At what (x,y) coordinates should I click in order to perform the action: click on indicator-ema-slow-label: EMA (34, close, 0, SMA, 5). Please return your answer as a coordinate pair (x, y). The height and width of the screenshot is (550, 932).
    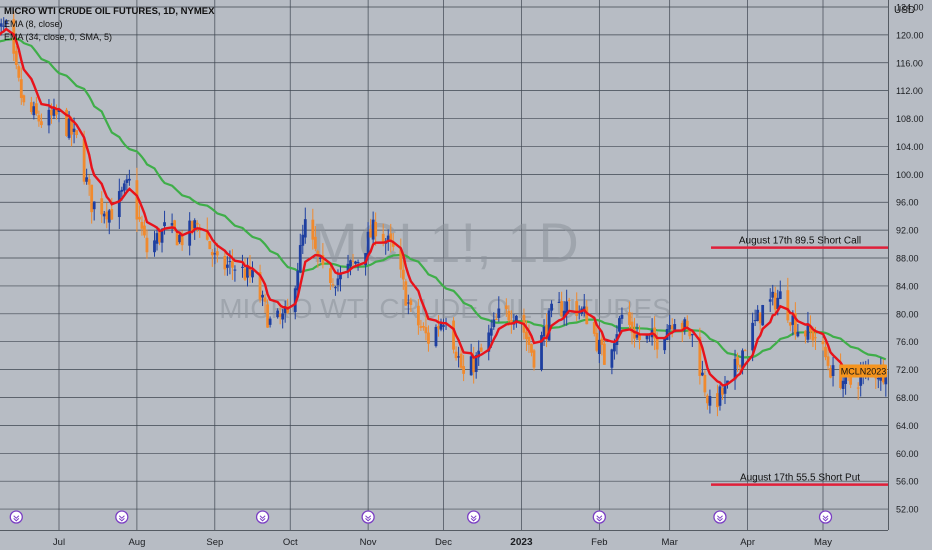
    Looking at the image, I should click on (58, 37).